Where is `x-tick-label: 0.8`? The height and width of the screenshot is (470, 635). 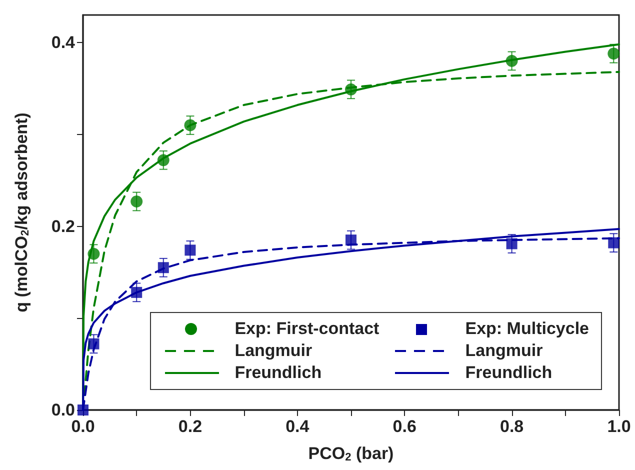 x-tick-label: 0.8 is located at coordinates (512, 426).